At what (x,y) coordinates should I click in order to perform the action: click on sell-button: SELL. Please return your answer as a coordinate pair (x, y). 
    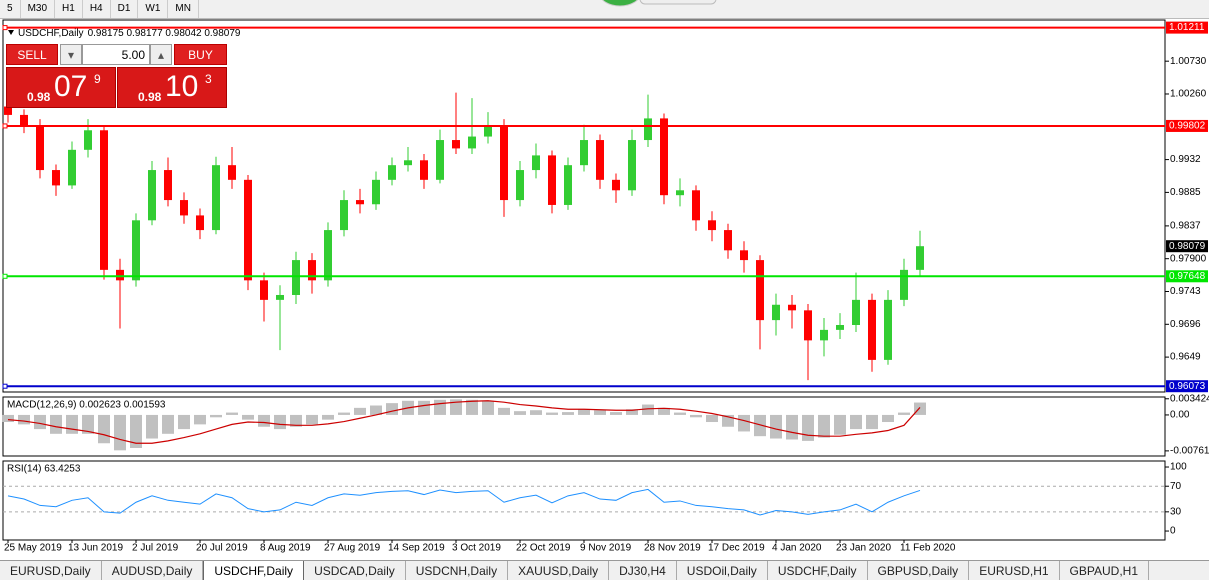
    Looking at the image, I should click on (32, 54).